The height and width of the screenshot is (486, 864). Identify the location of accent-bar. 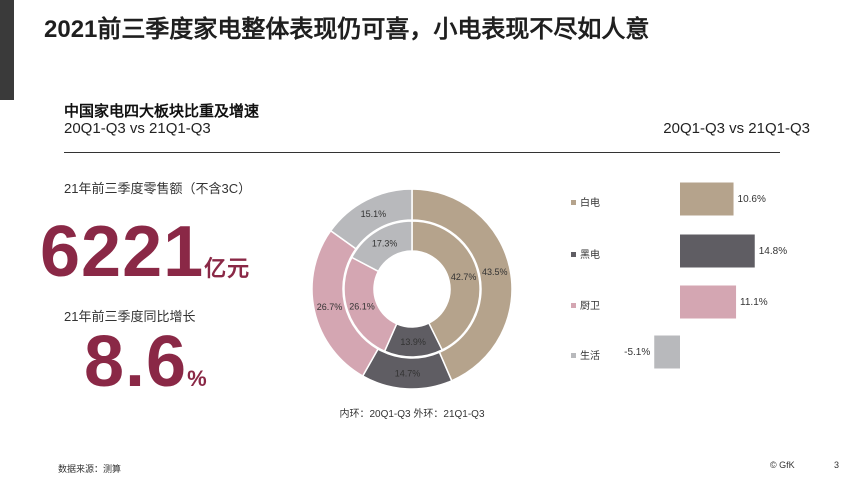
(7, 50).